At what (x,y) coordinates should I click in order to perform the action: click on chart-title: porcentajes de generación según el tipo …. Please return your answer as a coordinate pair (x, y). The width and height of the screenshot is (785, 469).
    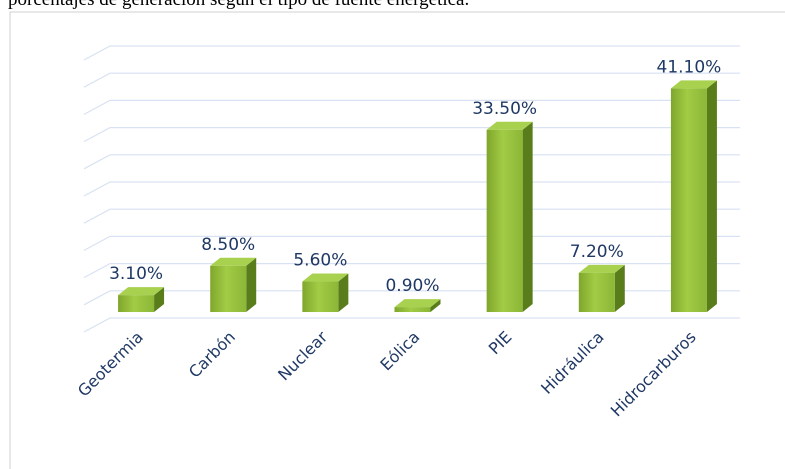
    Looking at the image, I should click on (238, 5).